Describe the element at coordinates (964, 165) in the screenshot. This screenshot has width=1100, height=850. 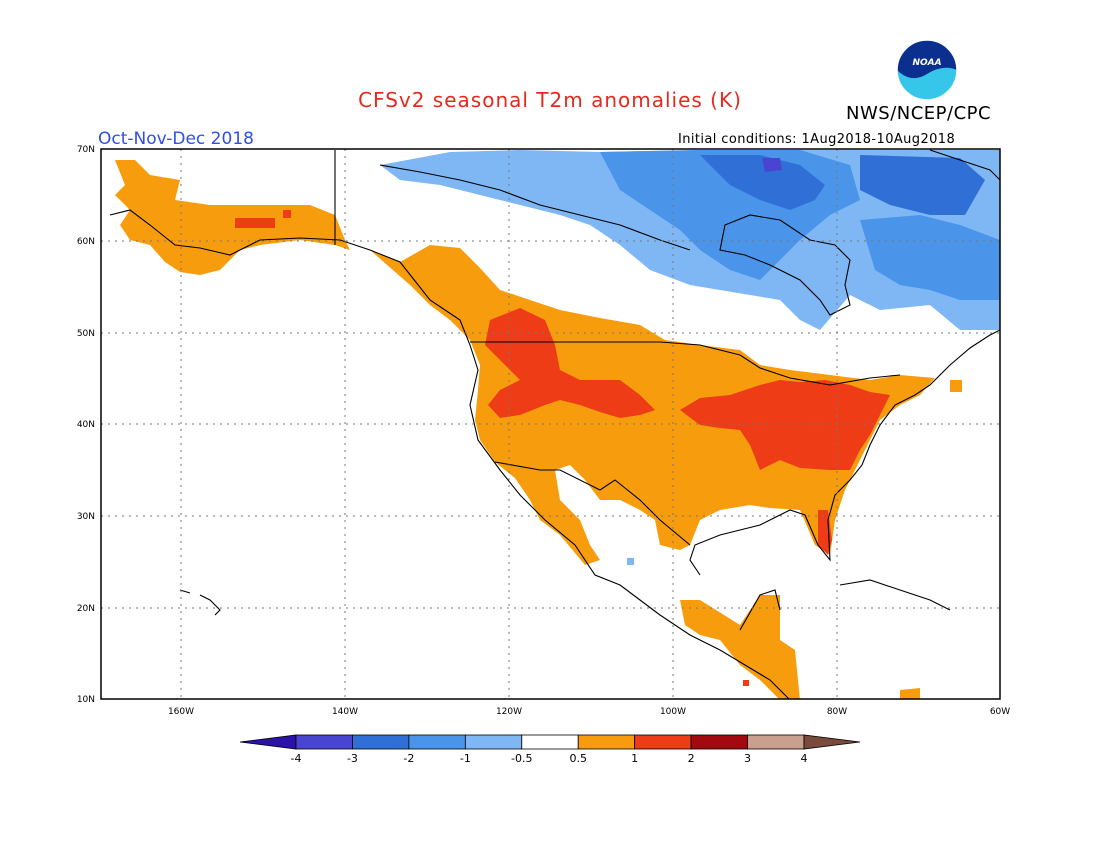
I see `coastline-greenland` at that location.